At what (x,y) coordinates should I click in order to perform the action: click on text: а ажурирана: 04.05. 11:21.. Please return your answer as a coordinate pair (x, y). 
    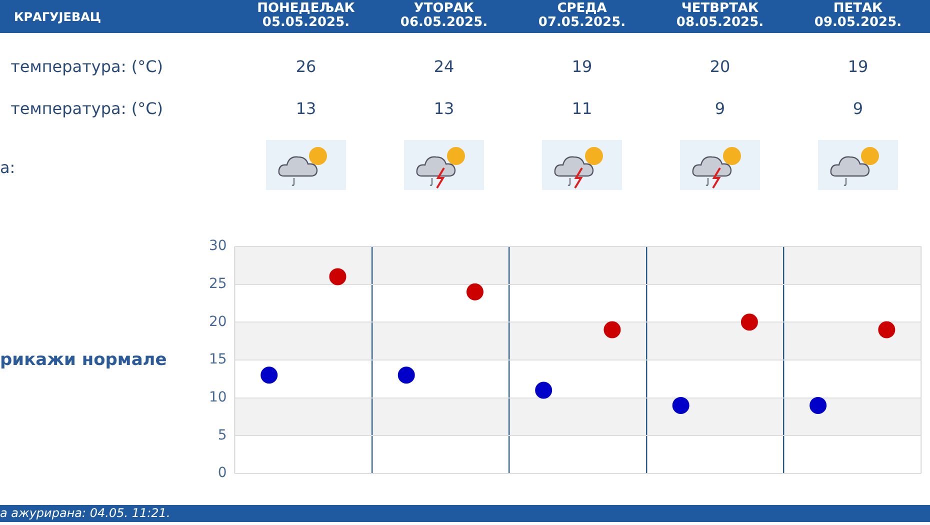
    Looking at the image, I should click on (465, 513).